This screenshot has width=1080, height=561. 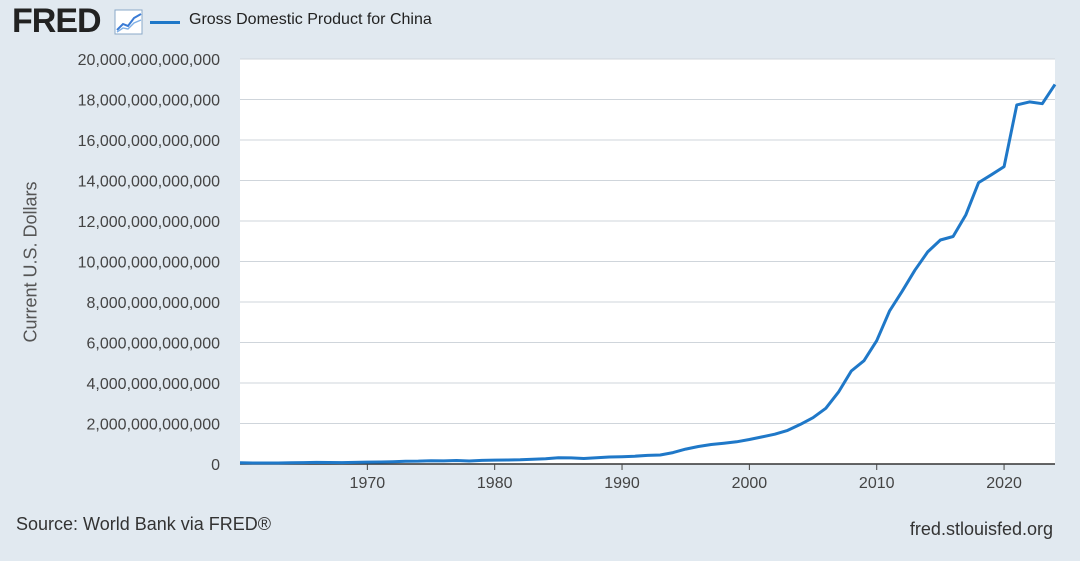 What do you see at coordinates (57, 21) in the screenshot?
I see `fred-logo: FRED` at bounding box center [57, 21].